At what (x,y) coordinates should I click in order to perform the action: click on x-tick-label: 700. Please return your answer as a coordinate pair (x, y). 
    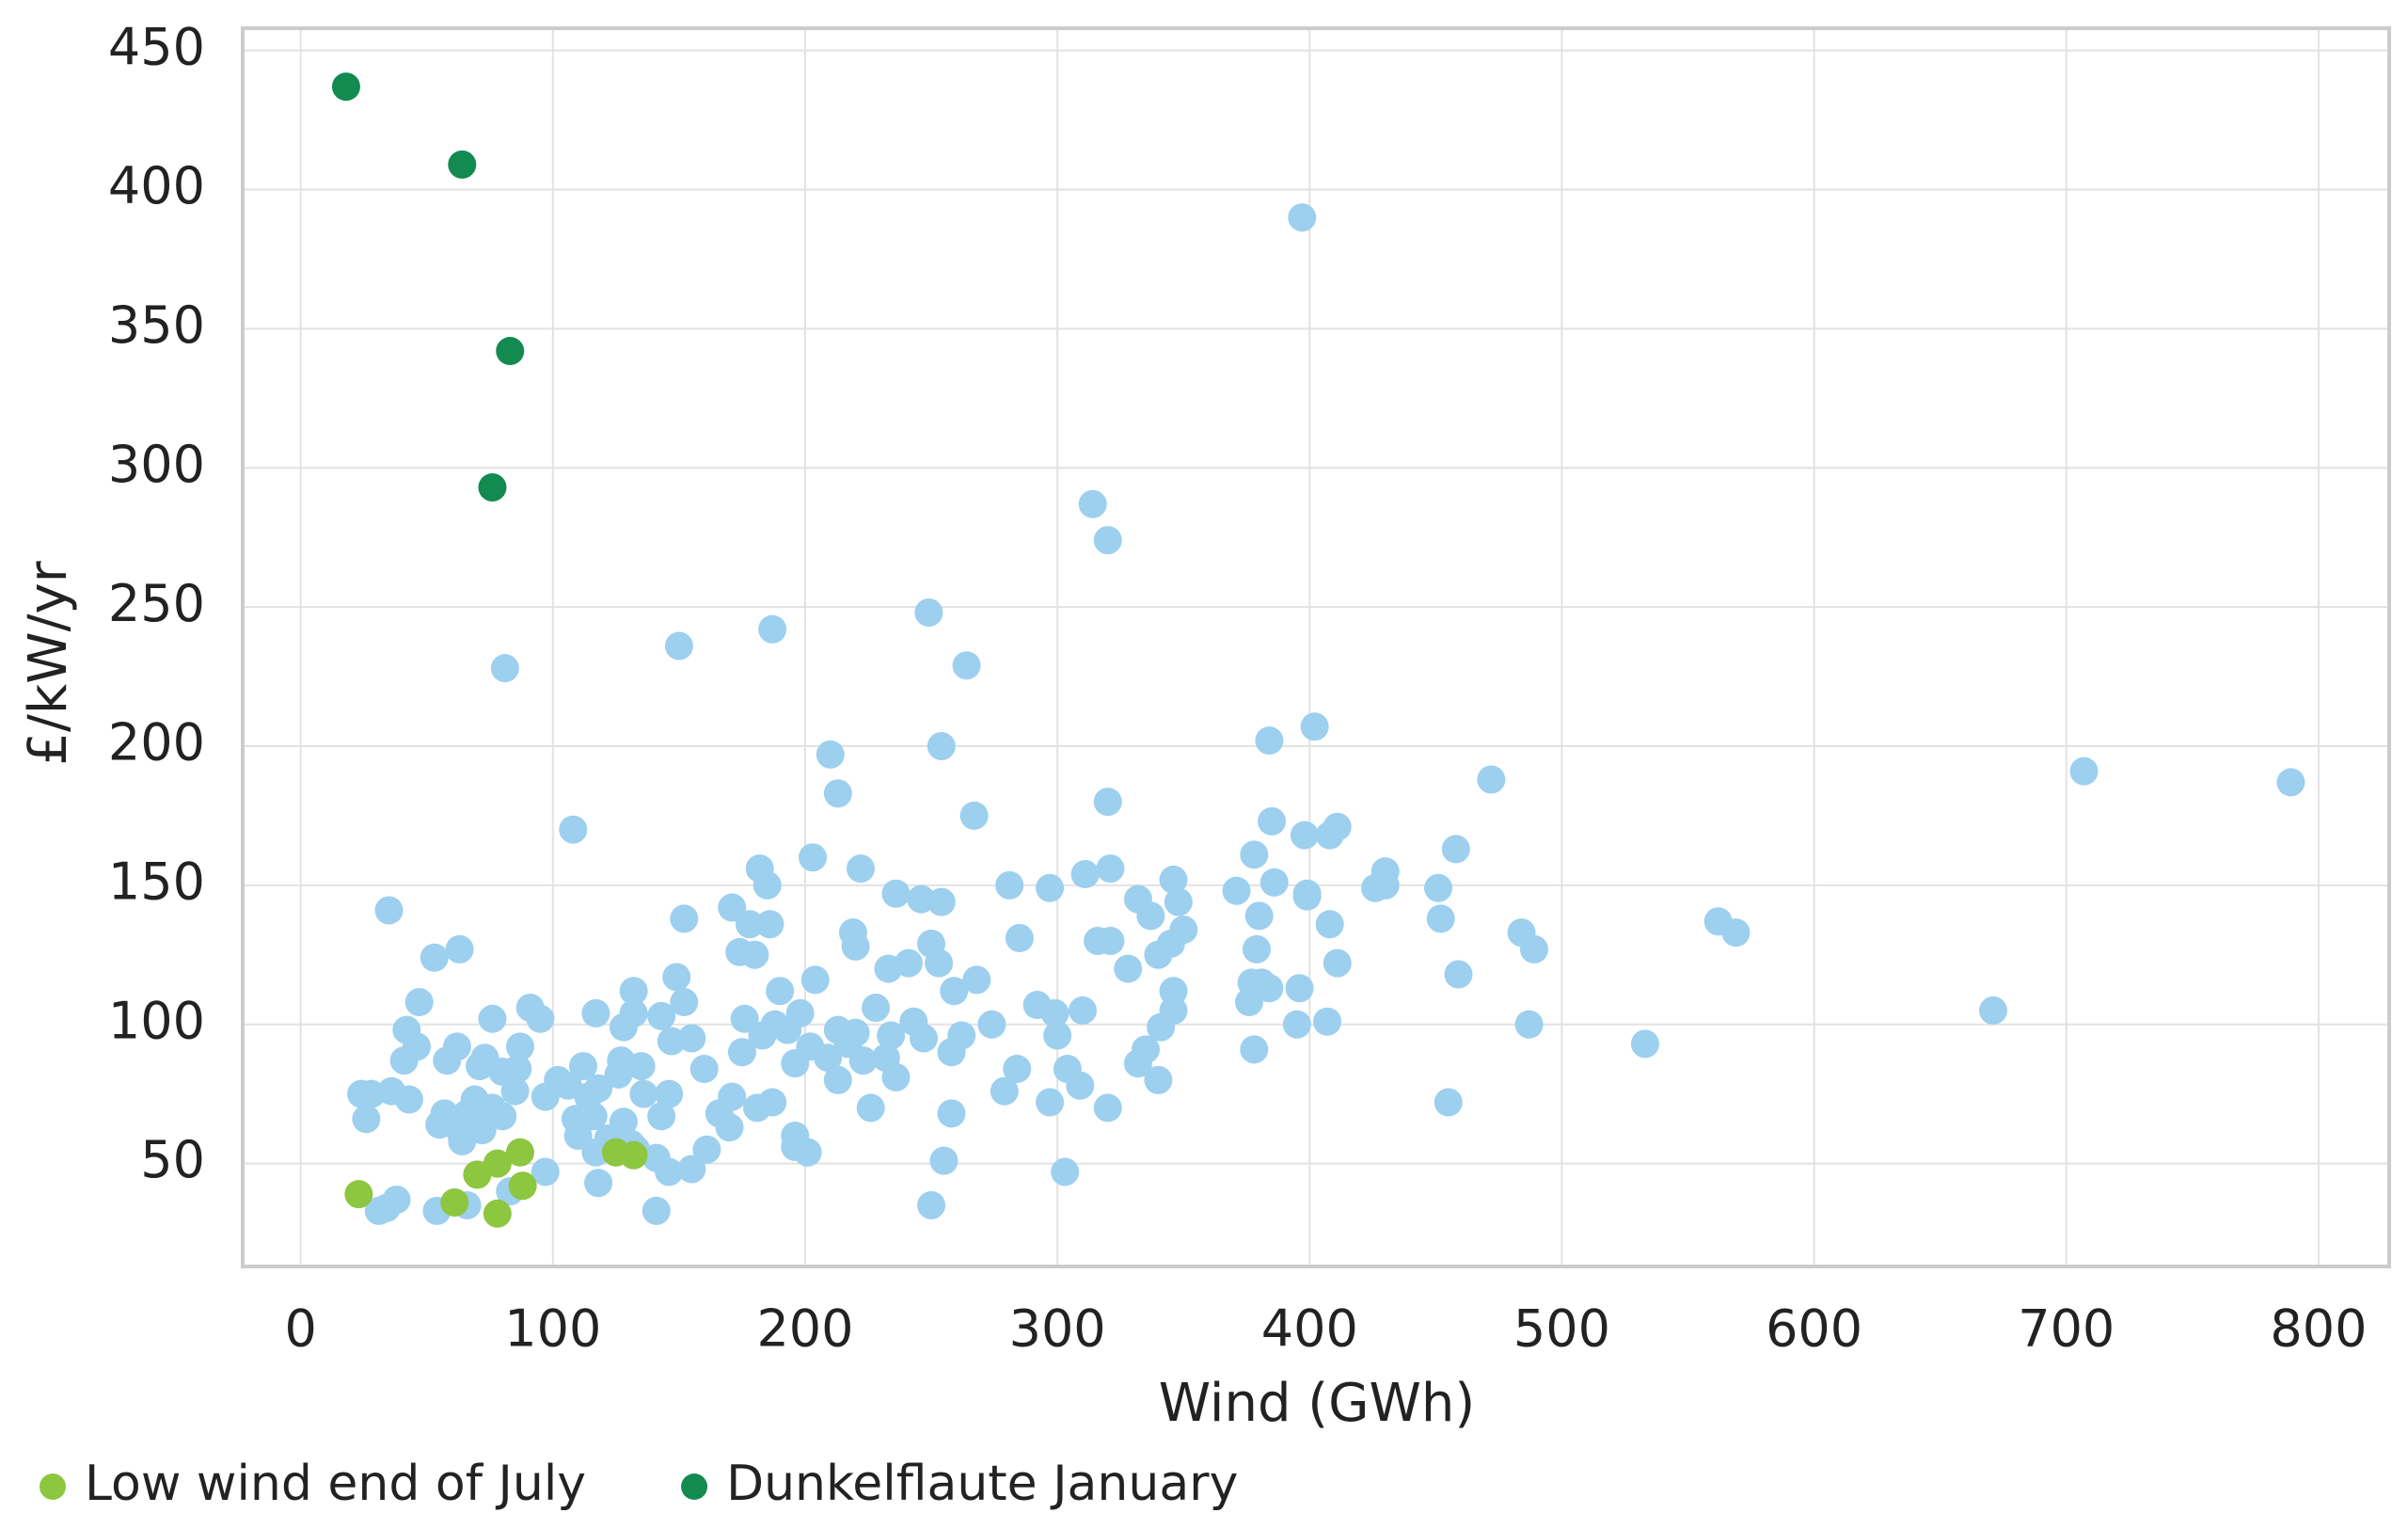
    Looking at the image, I should click on (2067, 1329).